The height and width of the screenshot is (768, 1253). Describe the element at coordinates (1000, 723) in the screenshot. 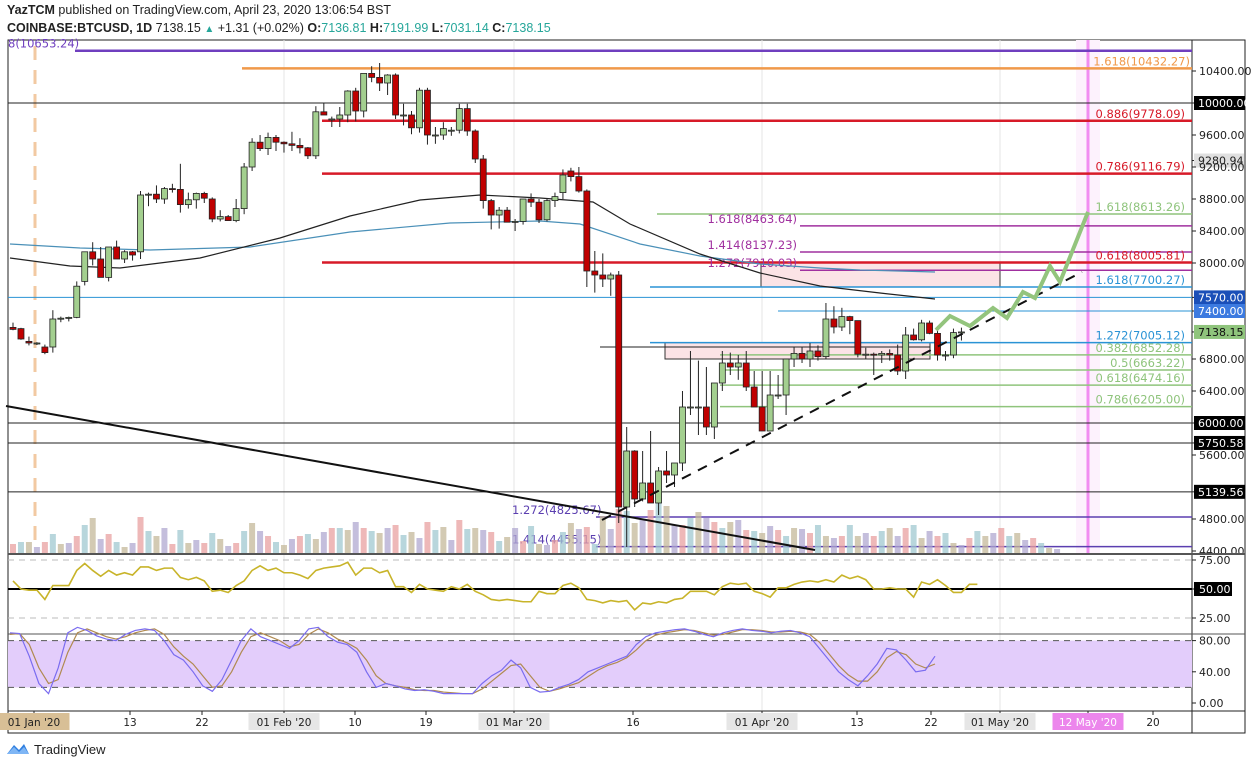

I see `time-axis-label: 01 May '20` at that location.